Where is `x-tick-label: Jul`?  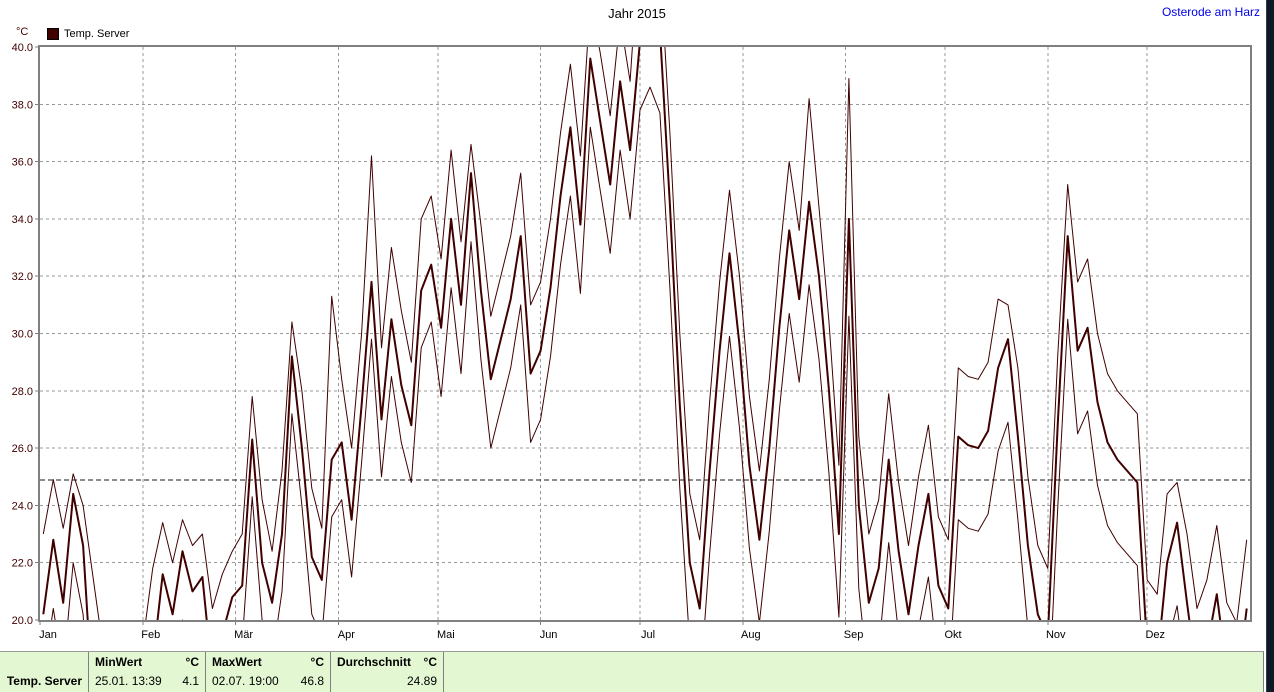 x-tick-label: Jul is located at coordinates (648, 635).